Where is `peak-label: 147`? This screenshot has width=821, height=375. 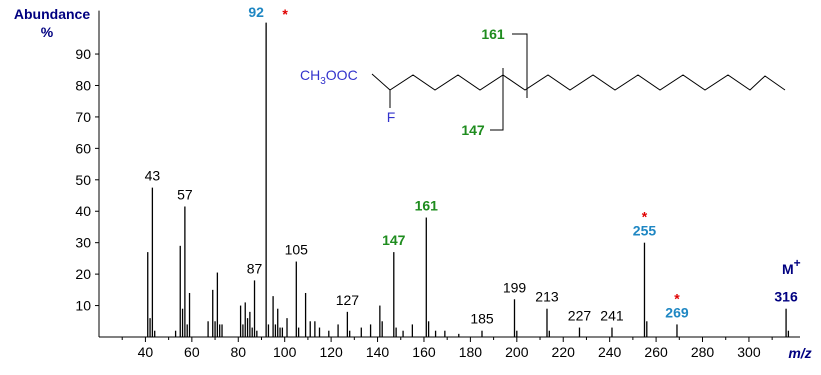
peak-label: 147 is located at coordinates (394, 240).